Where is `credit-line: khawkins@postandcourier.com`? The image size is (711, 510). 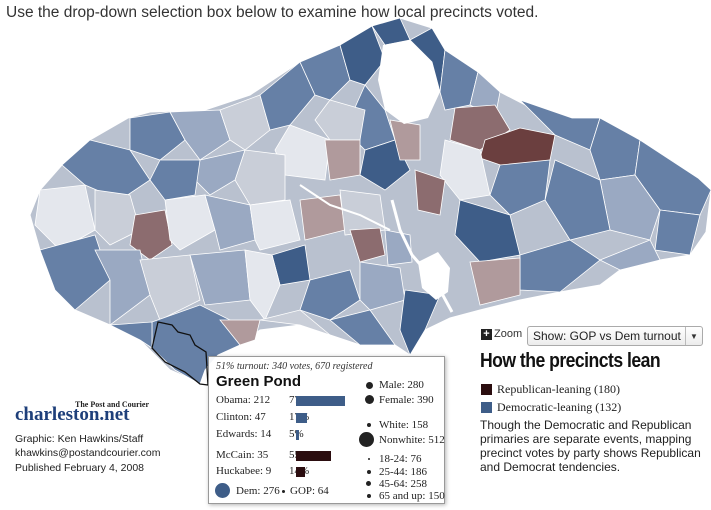 credit-line: khawkins@postandcourier.com is located at coordinates (88, 453).